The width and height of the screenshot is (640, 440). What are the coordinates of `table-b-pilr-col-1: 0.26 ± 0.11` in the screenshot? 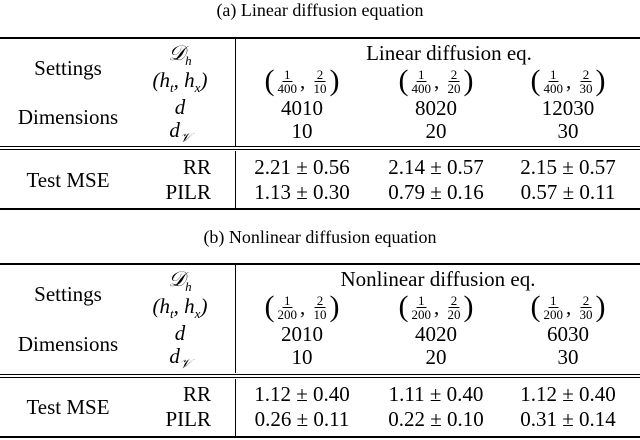 It's located at (302, 419).